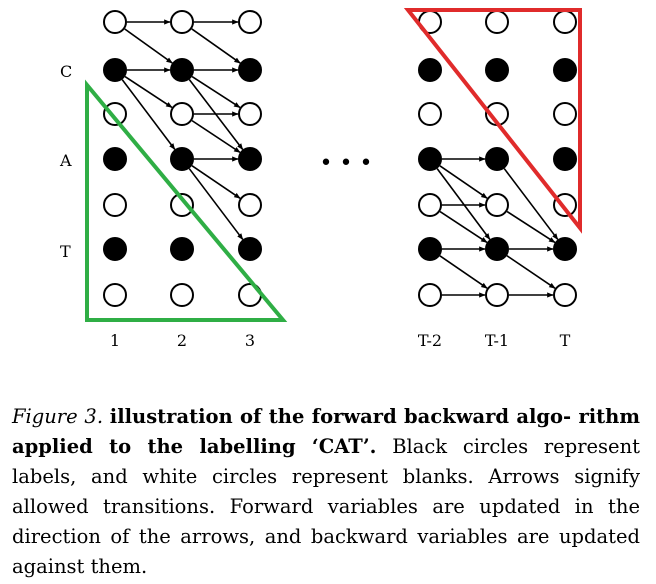 This screenshot has height=584, width=656. I want to click on blank-node-c5-r6, so click(565, 295).